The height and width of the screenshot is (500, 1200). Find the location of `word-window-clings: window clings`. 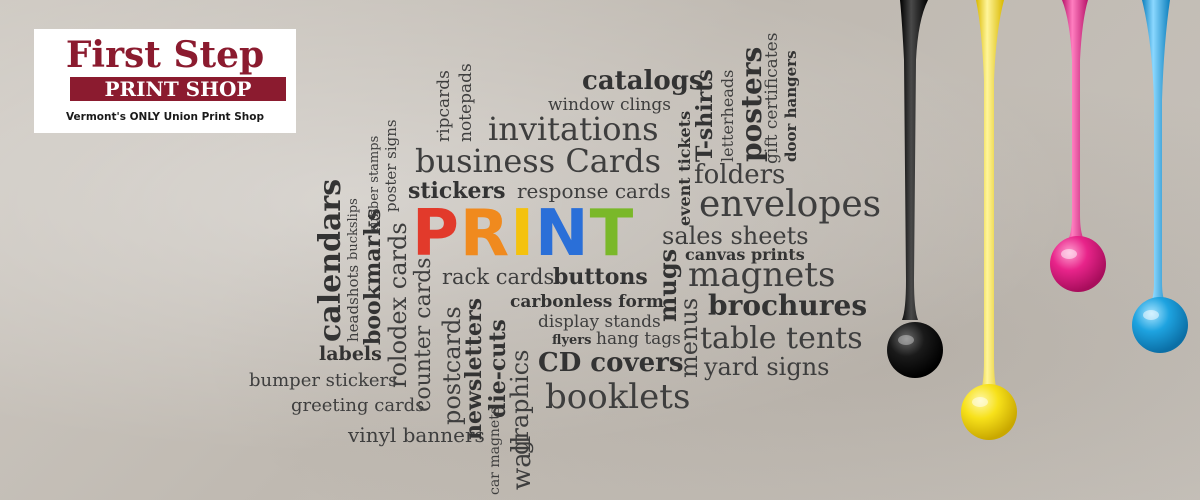

word-window-clings: window clings is located at coordinates (609, 105).